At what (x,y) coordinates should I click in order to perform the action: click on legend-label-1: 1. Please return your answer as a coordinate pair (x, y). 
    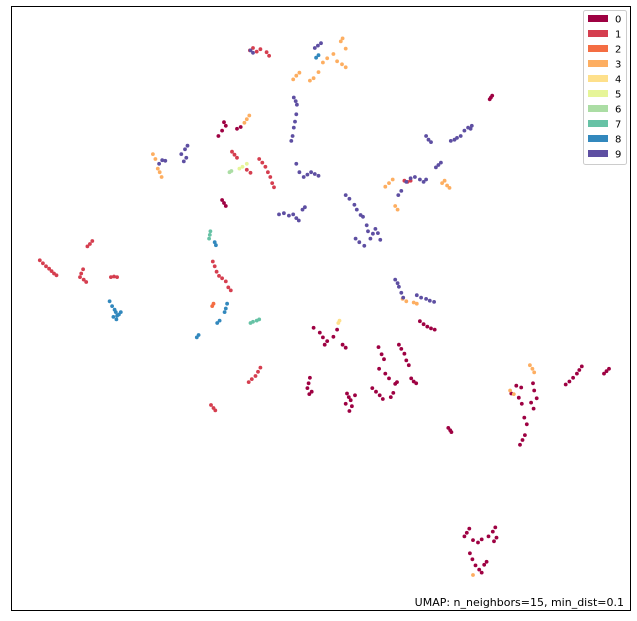
    Looking at the image, I should click on (618, 35).